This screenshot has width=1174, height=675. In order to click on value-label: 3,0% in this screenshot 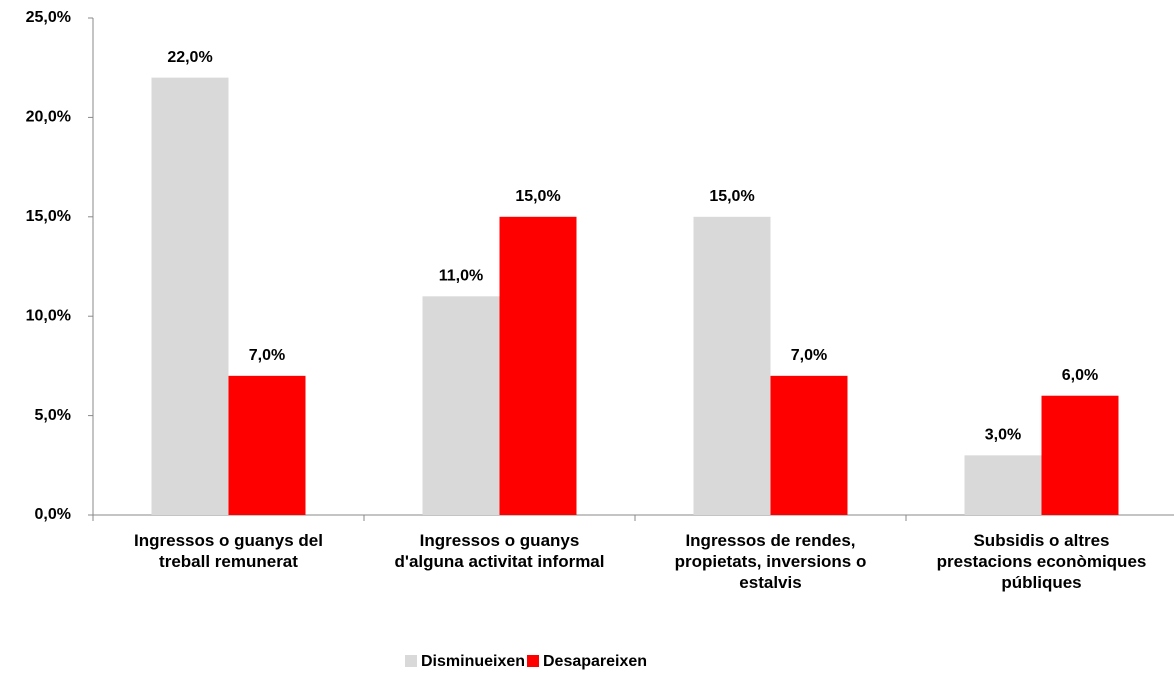, I will do `click(1003, 435)`.